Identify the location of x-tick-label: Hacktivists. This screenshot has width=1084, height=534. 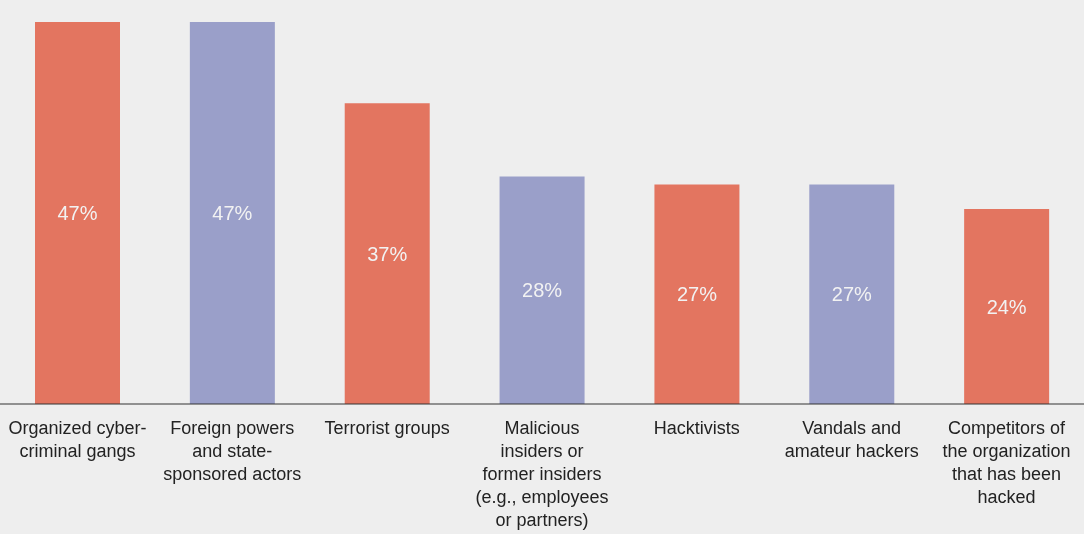
(696, 428).